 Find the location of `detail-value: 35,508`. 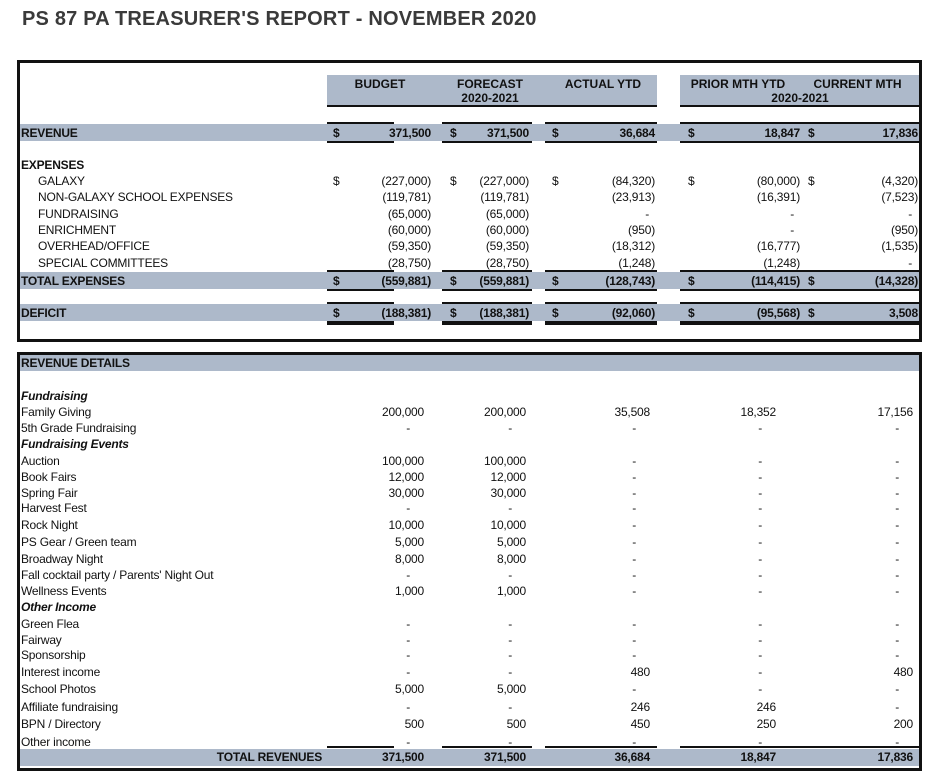

detail-value: 35,508 is located at coordinates (632, 412).